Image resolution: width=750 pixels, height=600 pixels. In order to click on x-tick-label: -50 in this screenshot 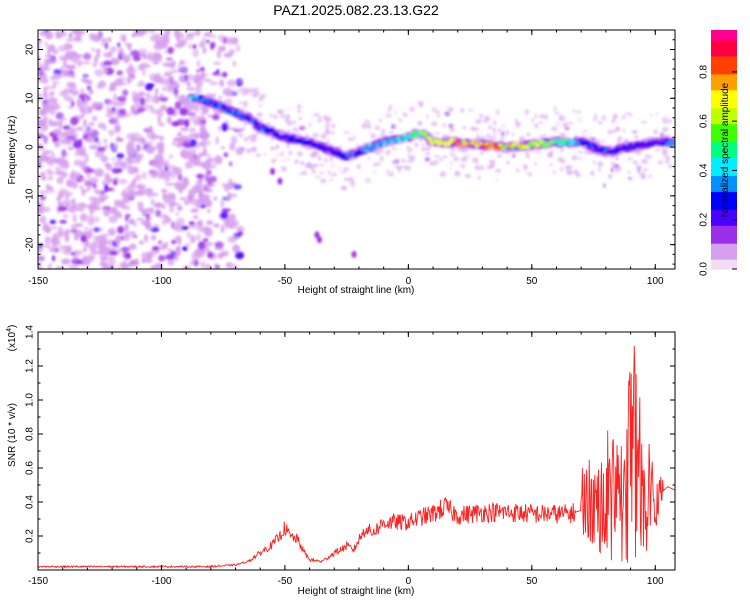, I will do `click(285, 581)`.